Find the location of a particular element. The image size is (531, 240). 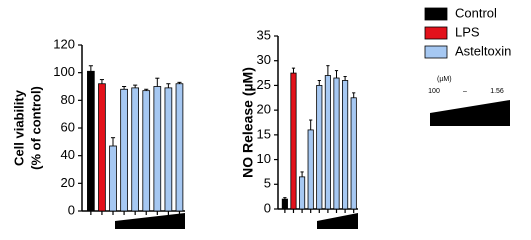

legend-label: LPS is located at coordinates (467, 31).